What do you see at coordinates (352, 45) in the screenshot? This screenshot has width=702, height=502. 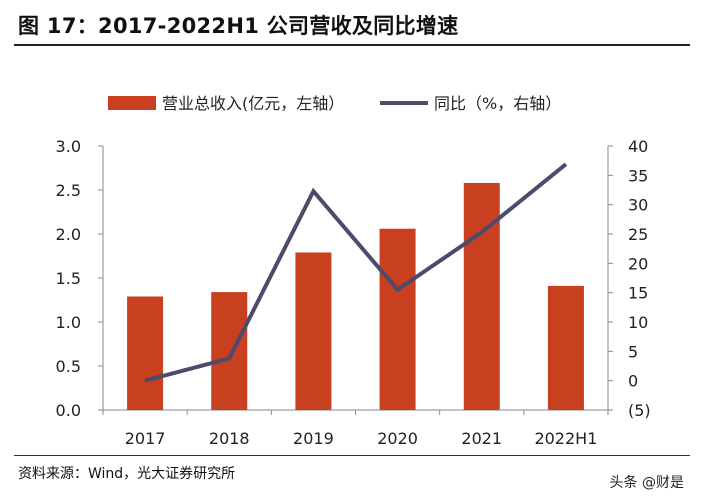 I see `title-rule` at bounding box center [352, 45].